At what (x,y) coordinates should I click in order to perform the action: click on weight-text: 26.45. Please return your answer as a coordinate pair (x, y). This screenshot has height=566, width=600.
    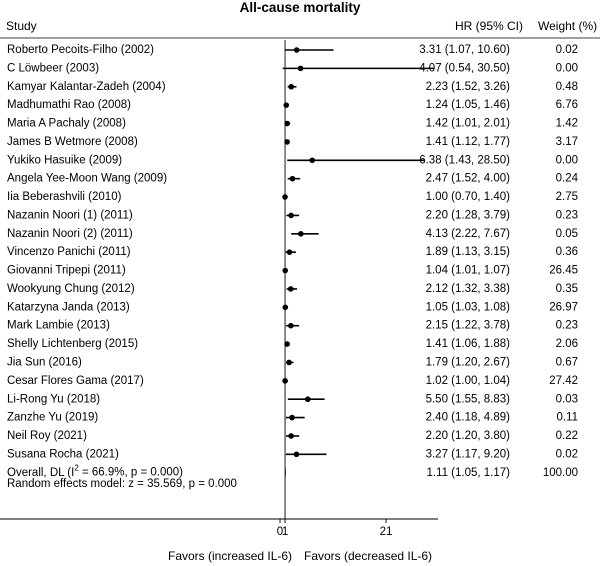
    Looking at the image, I should click on (563, 271).